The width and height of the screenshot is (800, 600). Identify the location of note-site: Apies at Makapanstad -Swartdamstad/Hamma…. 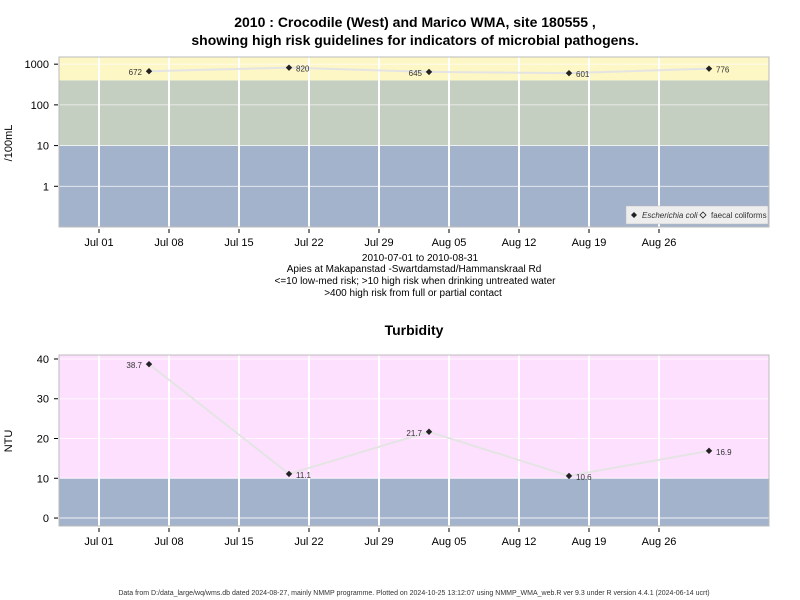
(414, 269).